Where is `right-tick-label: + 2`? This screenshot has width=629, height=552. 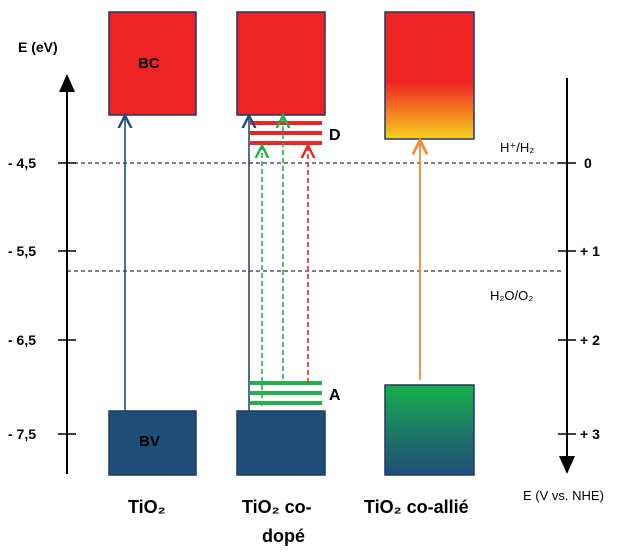
right-tick-label: + 2 is located at coordinates (590, 340).